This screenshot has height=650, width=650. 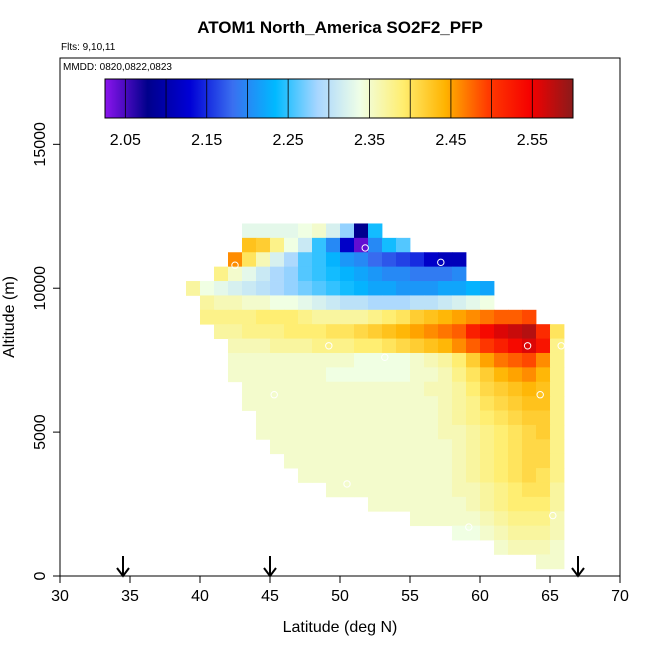 I want to click on x-tick-label: 30, so click(x=60, y=596).